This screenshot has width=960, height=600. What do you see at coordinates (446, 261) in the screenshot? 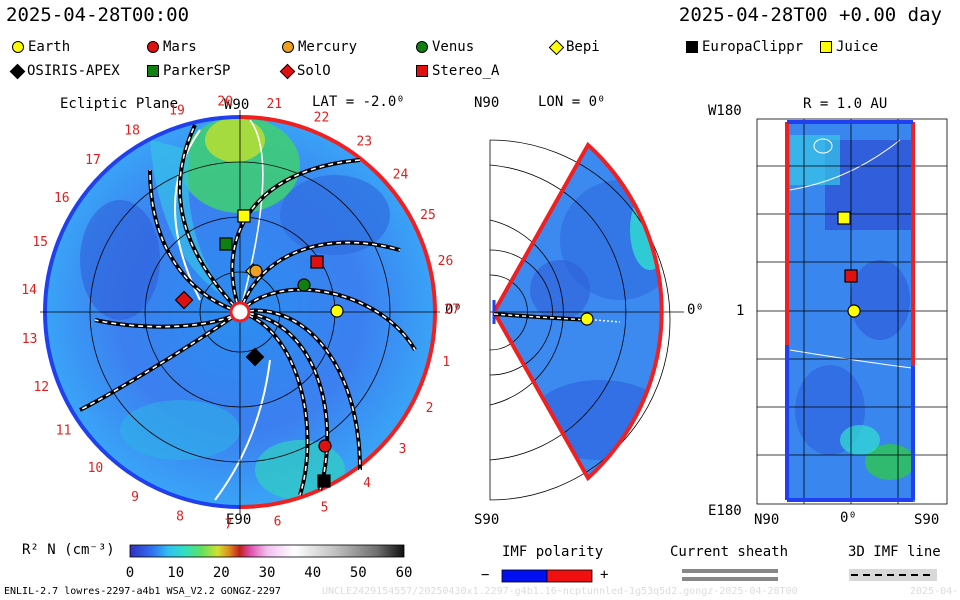
I see `carrington-label: 26` at bounding box center [446, 261].